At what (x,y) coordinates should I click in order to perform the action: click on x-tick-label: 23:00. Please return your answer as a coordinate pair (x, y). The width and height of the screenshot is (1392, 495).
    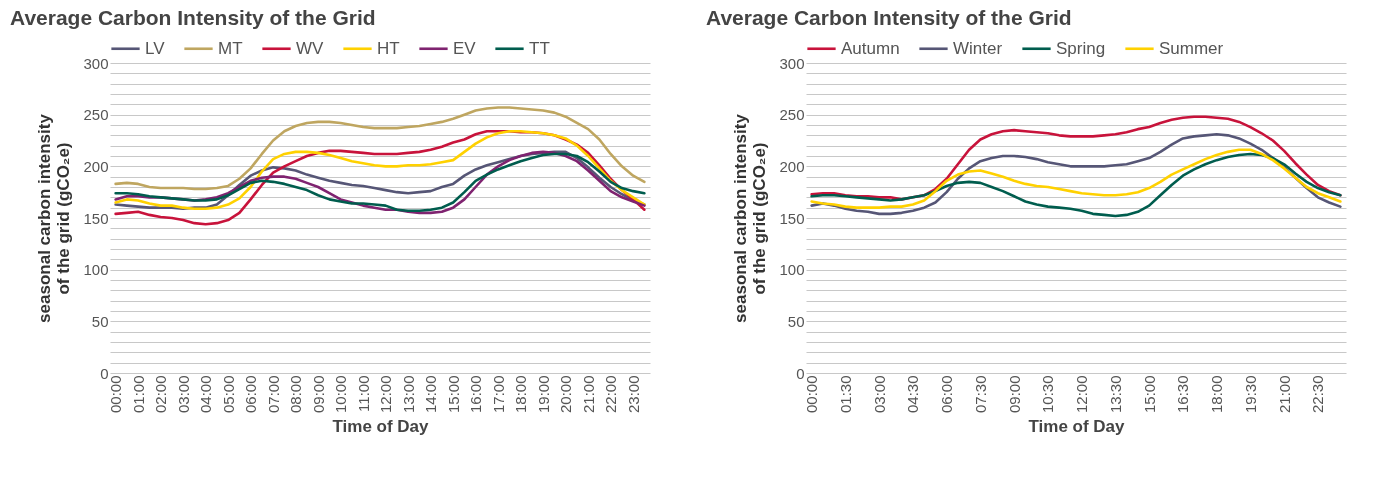
    Looking at the image, I should click on (633, 394).